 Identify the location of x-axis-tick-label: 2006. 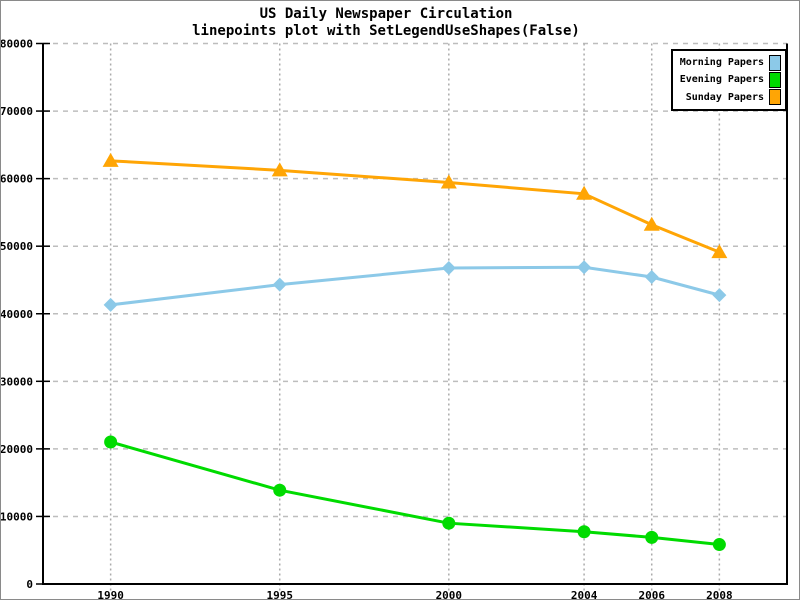
(651, 594).